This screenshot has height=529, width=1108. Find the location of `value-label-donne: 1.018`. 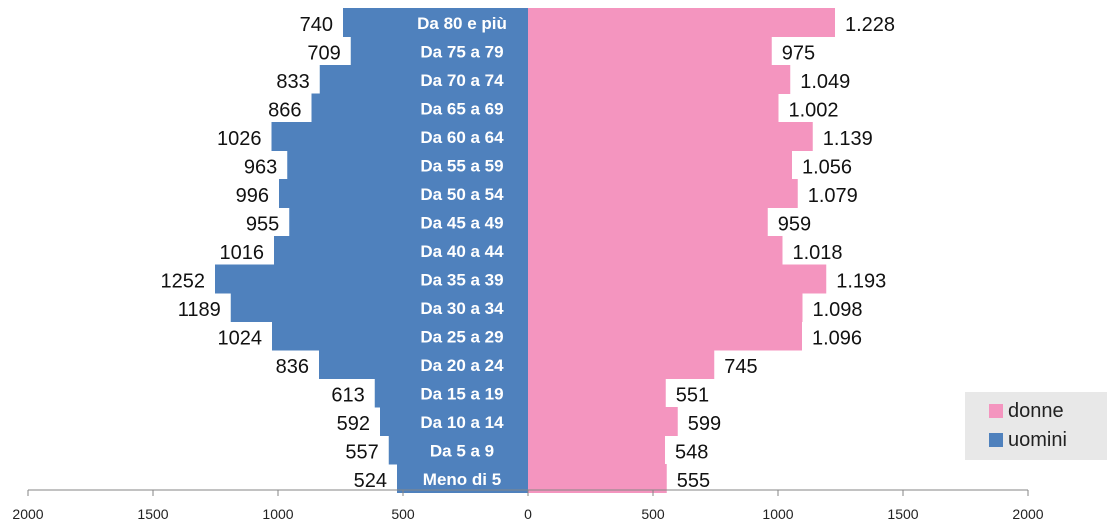

value-label-donne: 1.018 is located at coordinates (818, 253).